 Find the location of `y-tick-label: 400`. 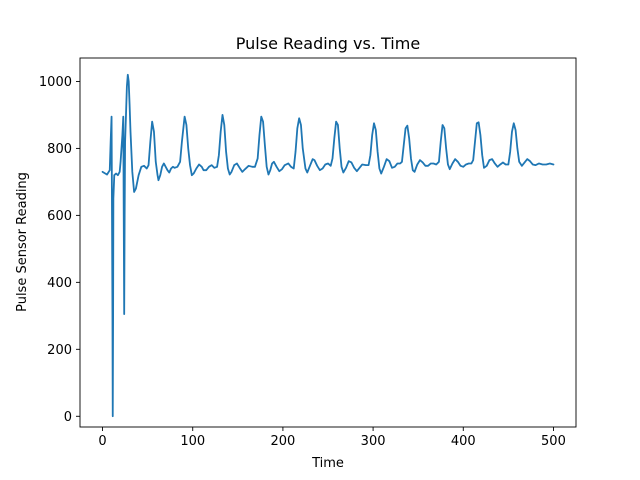

y-tick-label: 400 is located at coordinates (59, 283).